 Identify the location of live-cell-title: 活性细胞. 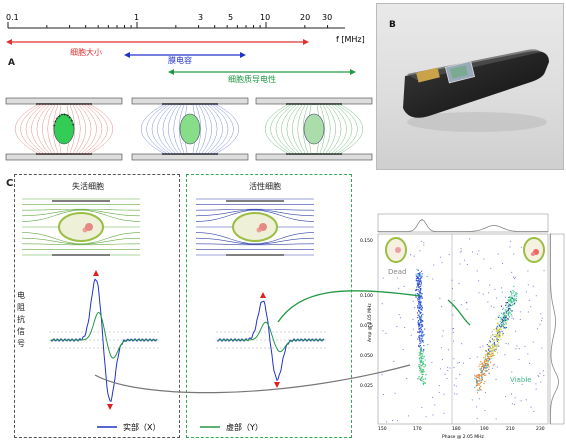
(265, 186).